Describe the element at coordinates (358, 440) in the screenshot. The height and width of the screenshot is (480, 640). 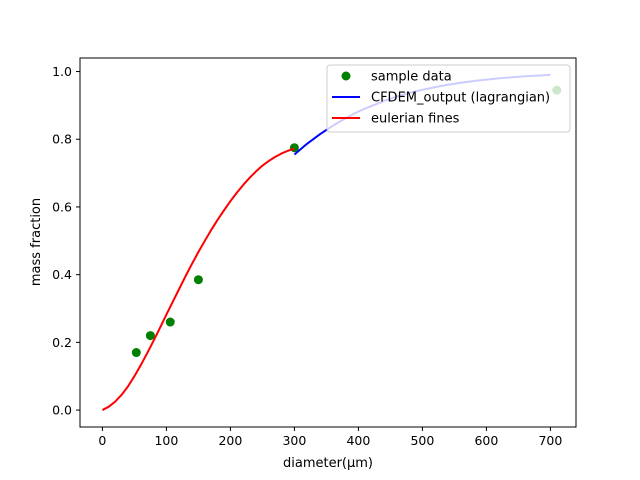
I see `x-tick-label: 400` at that location.